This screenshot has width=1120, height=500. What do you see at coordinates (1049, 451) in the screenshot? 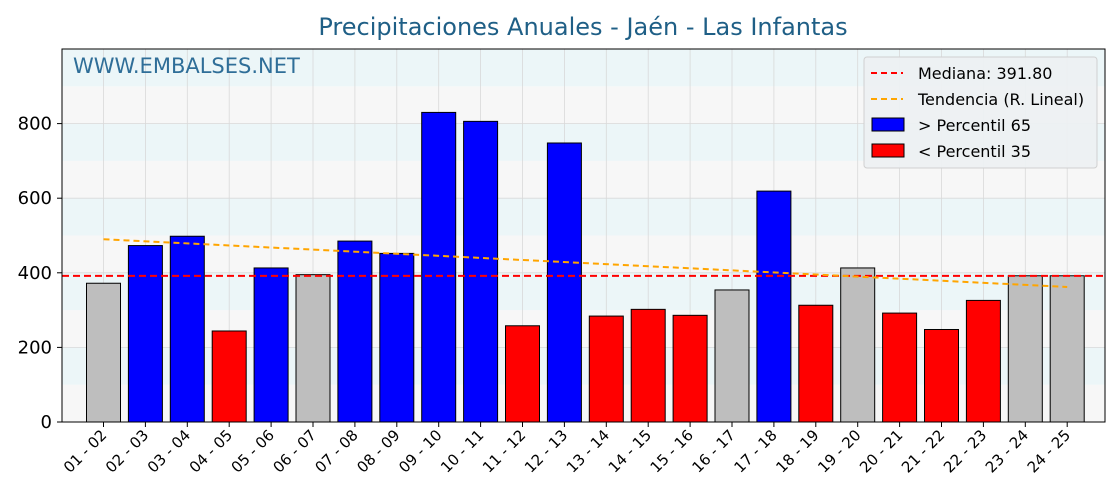
I see `x-tick-label: 24 - 25` at bounding box center [1049, 451].